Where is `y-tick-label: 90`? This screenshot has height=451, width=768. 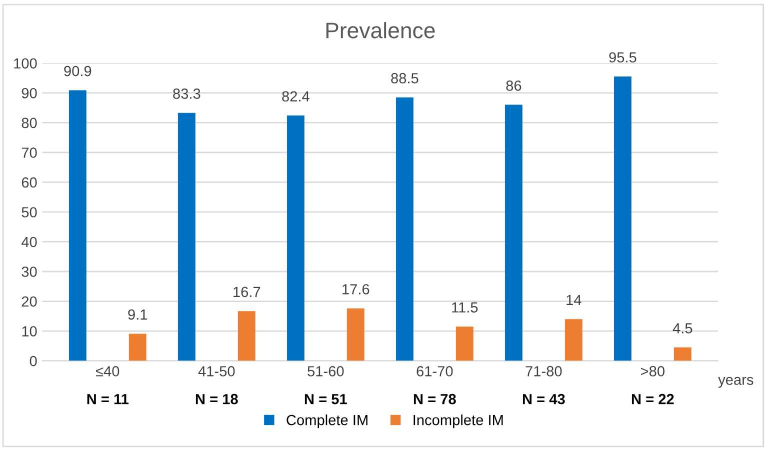 y-tick-label: 90 is located at coordinates (29, 93).